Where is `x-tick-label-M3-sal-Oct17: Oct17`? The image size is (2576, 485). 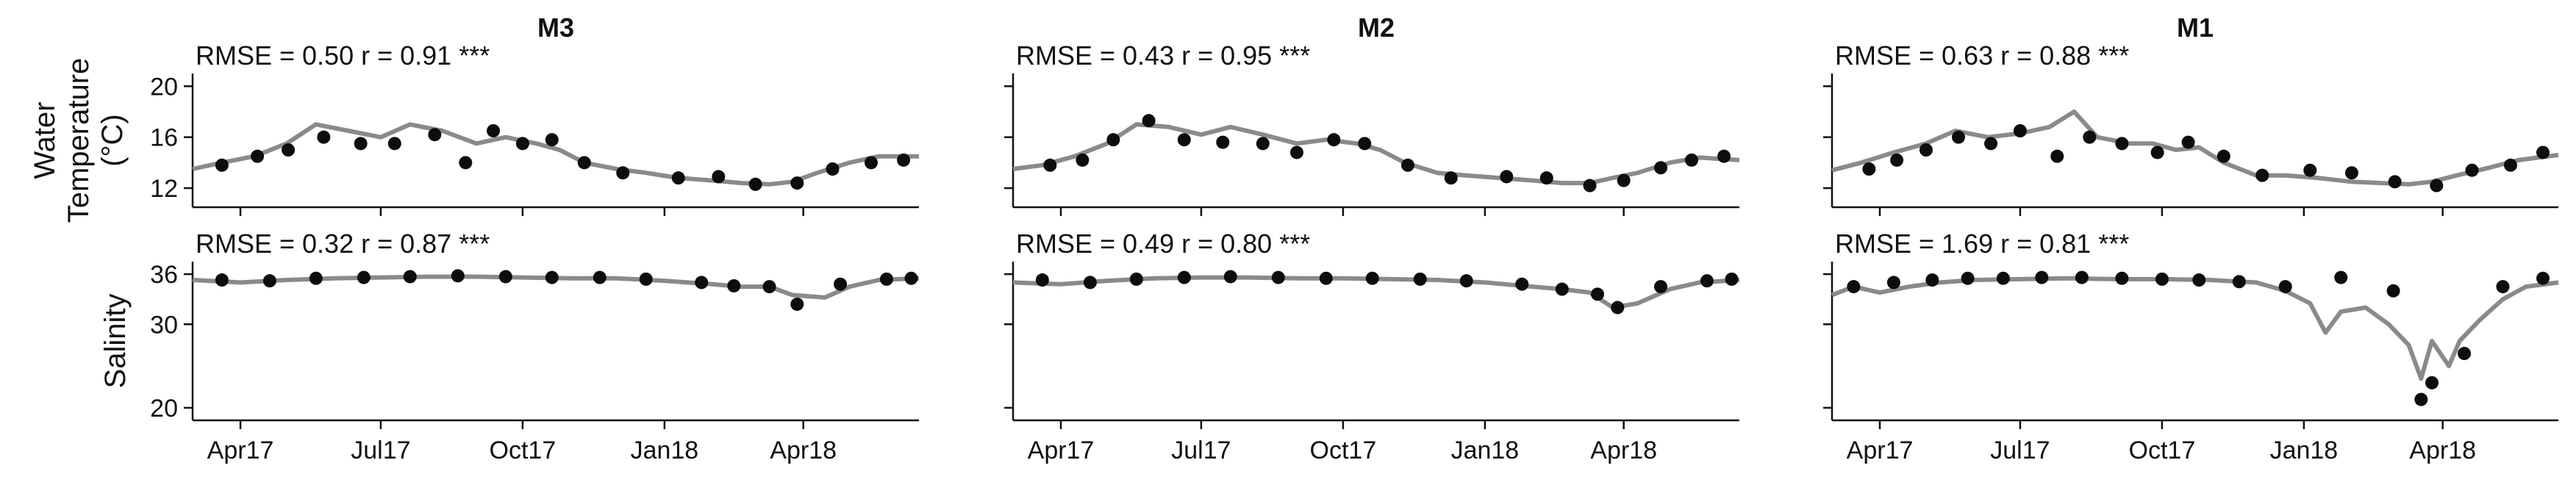
x-tick-label-M3-sal-Oct17: Oct17 is located at coordinates (523, 450).